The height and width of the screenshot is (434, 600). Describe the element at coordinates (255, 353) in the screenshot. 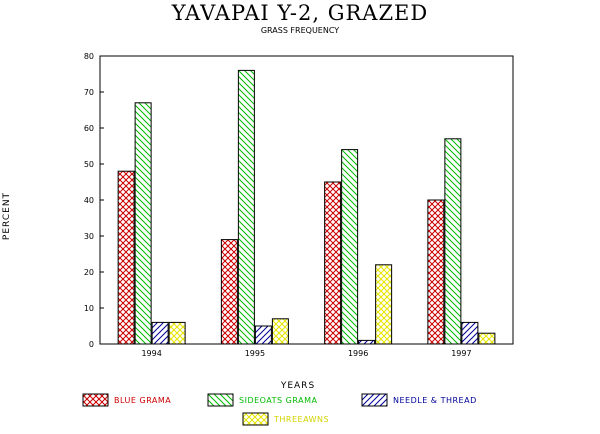

I see `x-tick-label: 1995` at that location.